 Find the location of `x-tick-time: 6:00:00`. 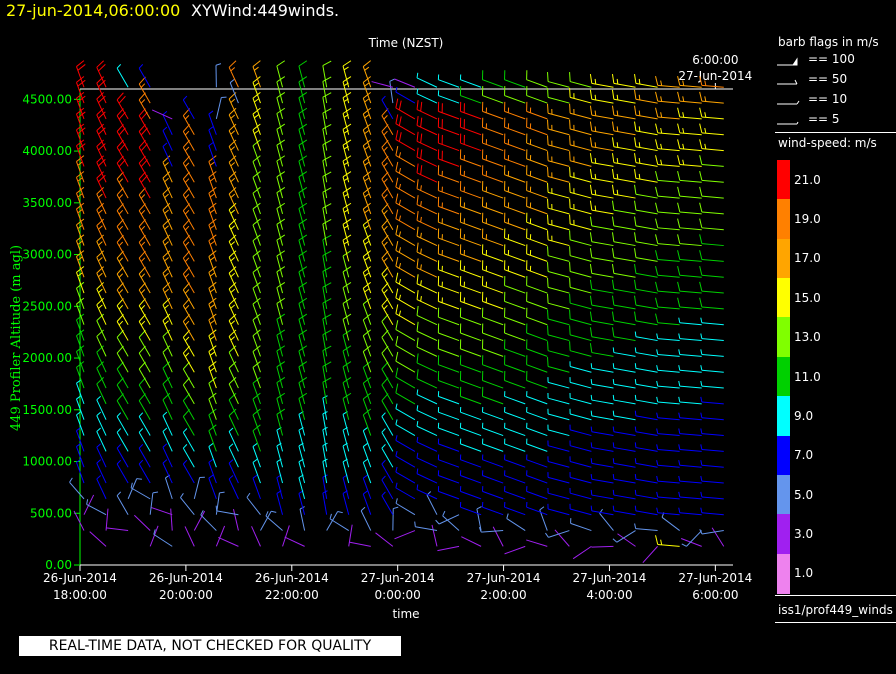

x-tick-time: 6:00:00 is located at coordinates (715, 595).